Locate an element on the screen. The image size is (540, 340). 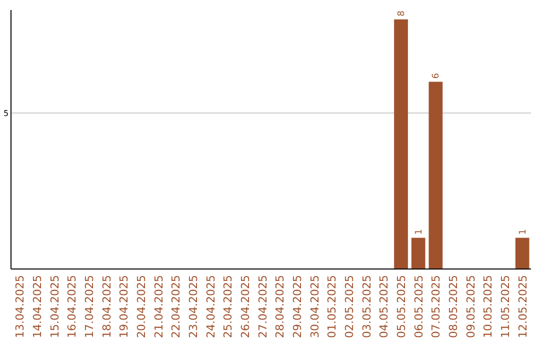
x-tick-label: 14.04.2025 is located at coordinates (37, 306).